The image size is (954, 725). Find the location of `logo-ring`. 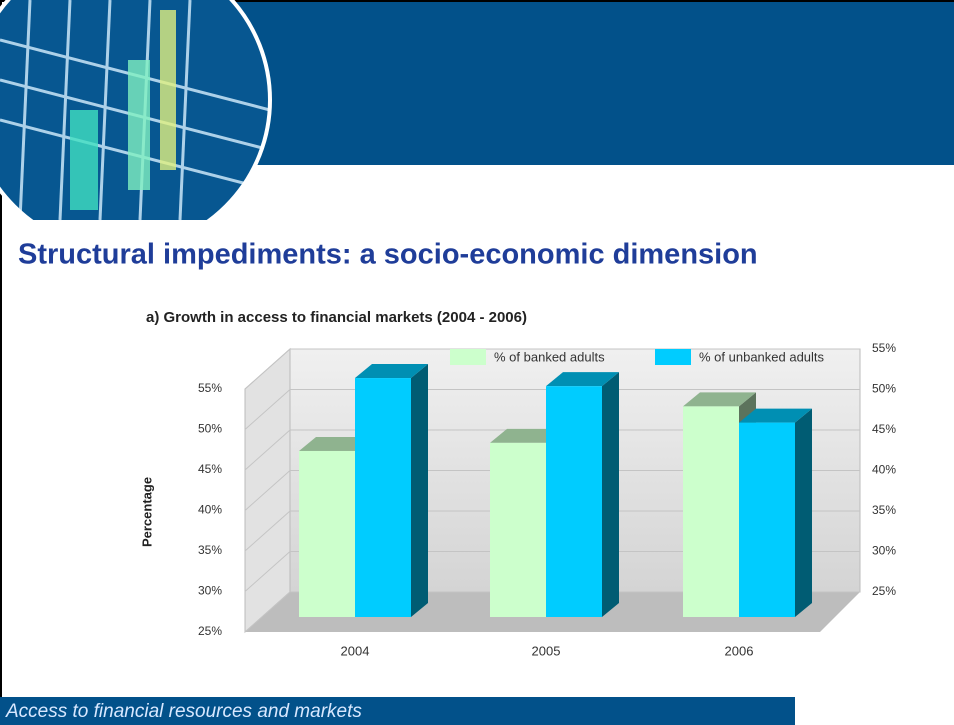

logo-ring is located at coordinates (136, 126).